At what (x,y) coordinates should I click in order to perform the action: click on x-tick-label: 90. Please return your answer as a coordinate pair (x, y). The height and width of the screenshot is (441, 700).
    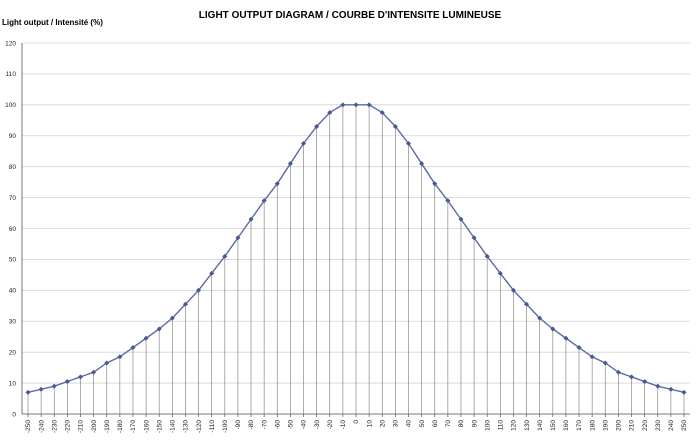
    Looking at the image, I should click on (474, 424).